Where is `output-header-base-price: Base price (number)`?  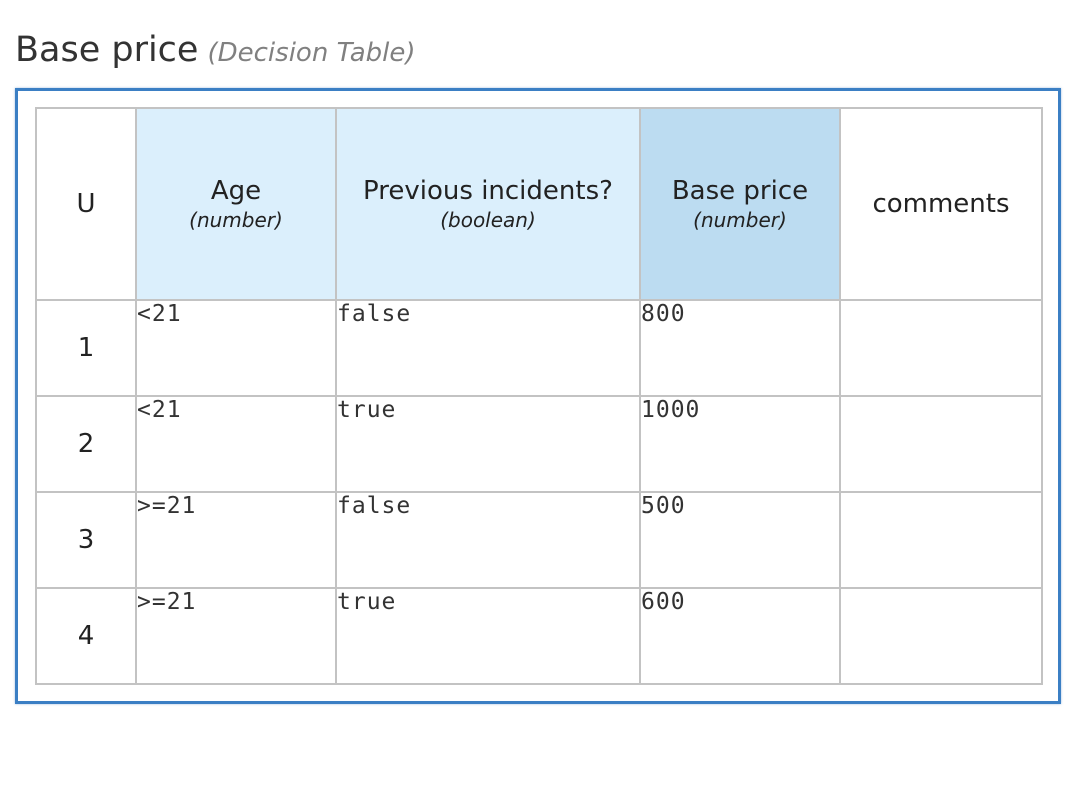
output-header-base-price: Base price (number) is located at coordinates (740, 204).